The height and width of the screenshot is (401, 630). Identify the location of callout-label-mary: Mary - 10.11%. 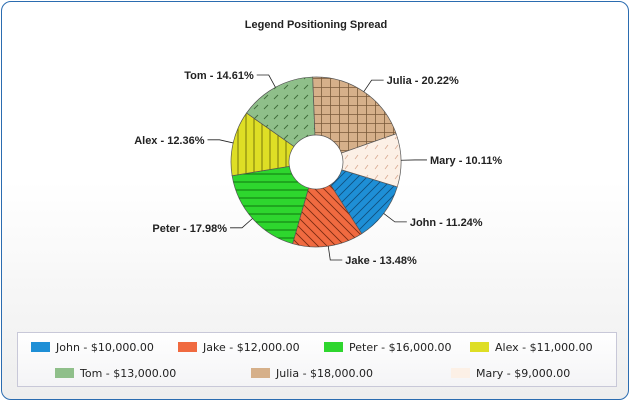
(466, 161).